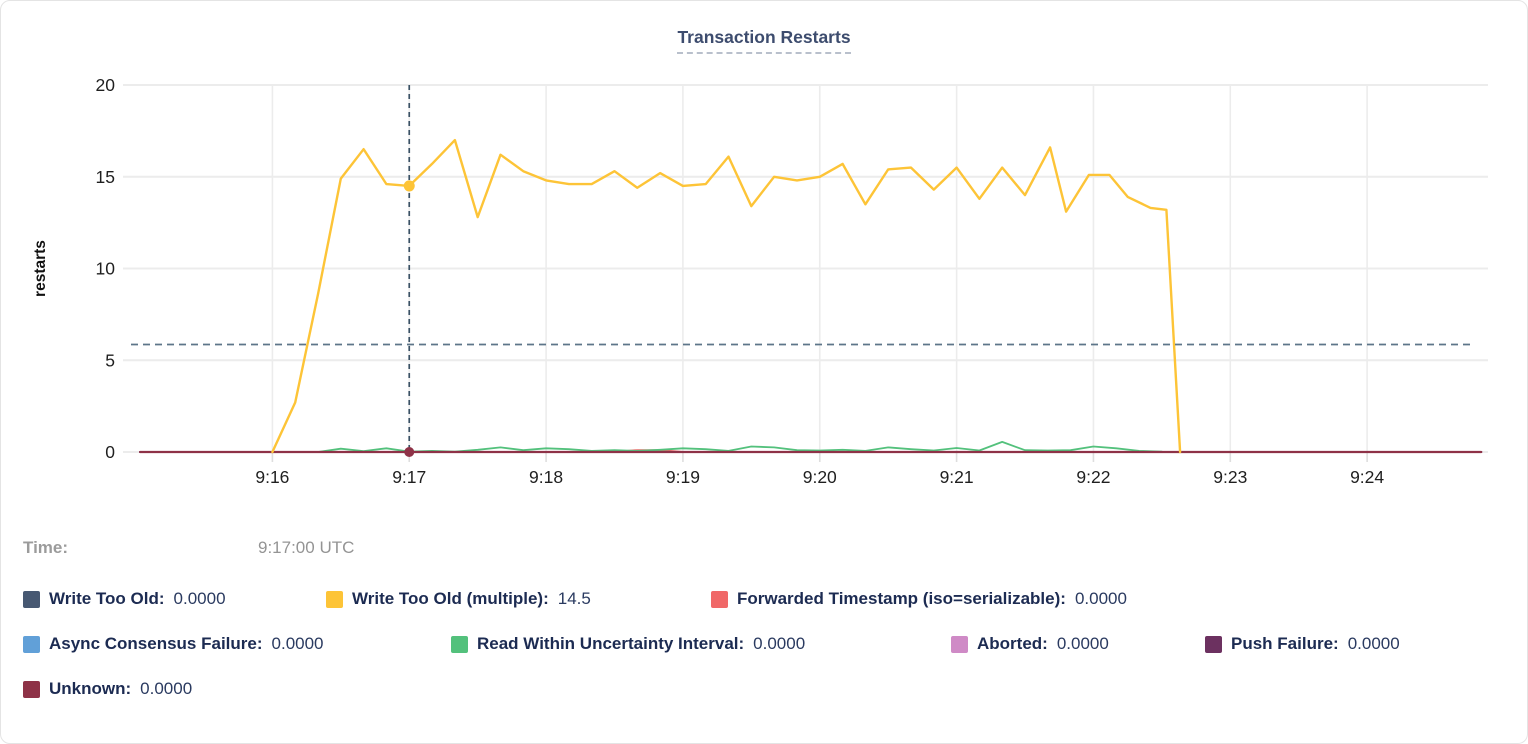 The height and width of the screenshot is (744, 1528). I want to click on x-tick-label: 9:16, so click(272, 477).